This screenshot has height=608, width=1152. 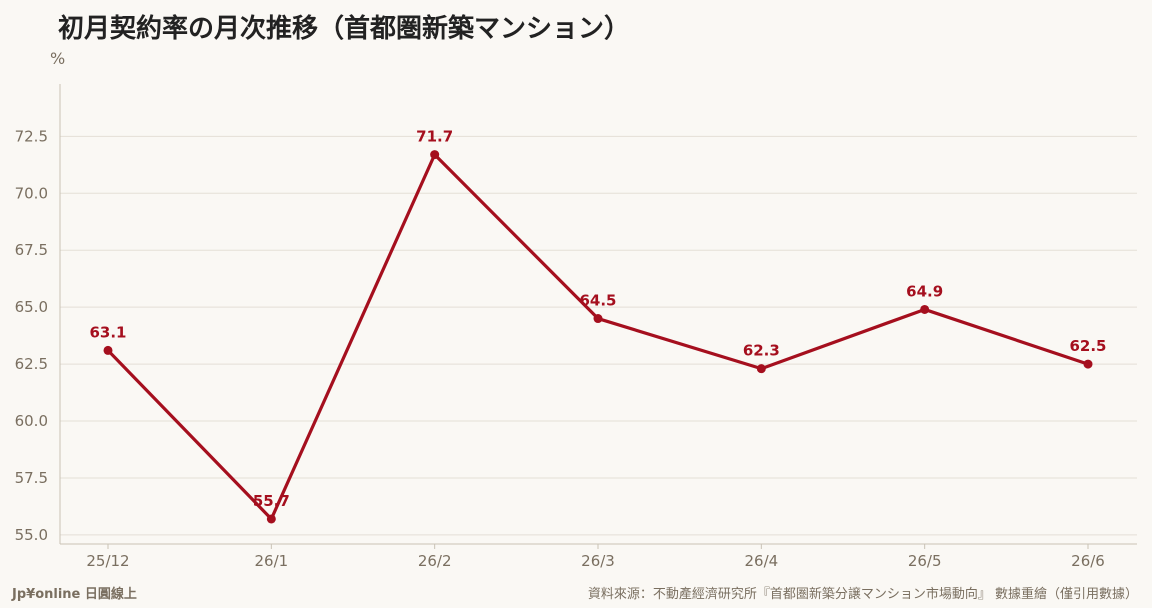 What do you see at coordinates (31, 250) in the screenshot?
I see `y-tick-label: 67.5` at bounding box center [31, 250].